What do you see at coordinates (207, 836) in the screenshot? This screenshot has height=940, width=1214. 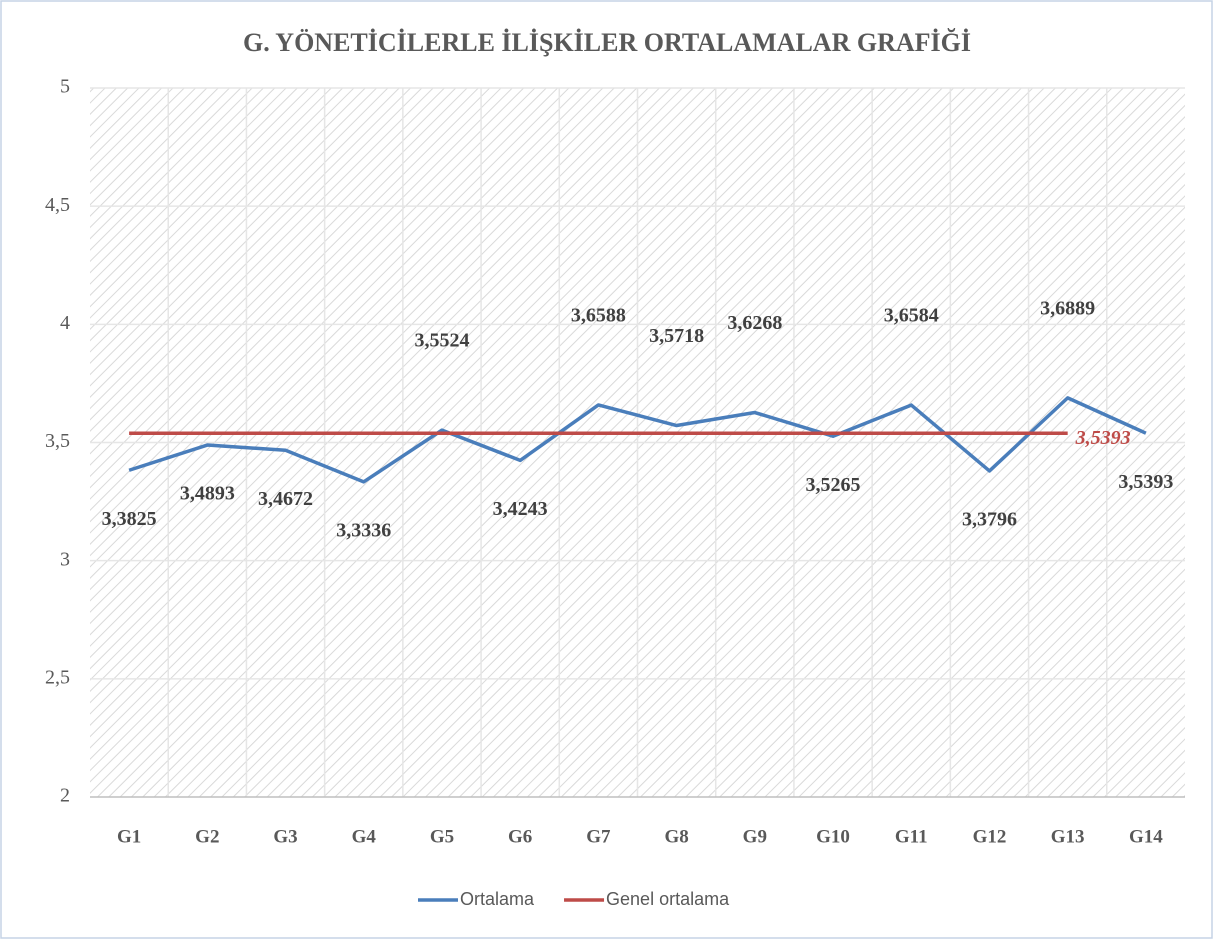 I see `x-tick-label: G2` at bounding box center [207, 836].